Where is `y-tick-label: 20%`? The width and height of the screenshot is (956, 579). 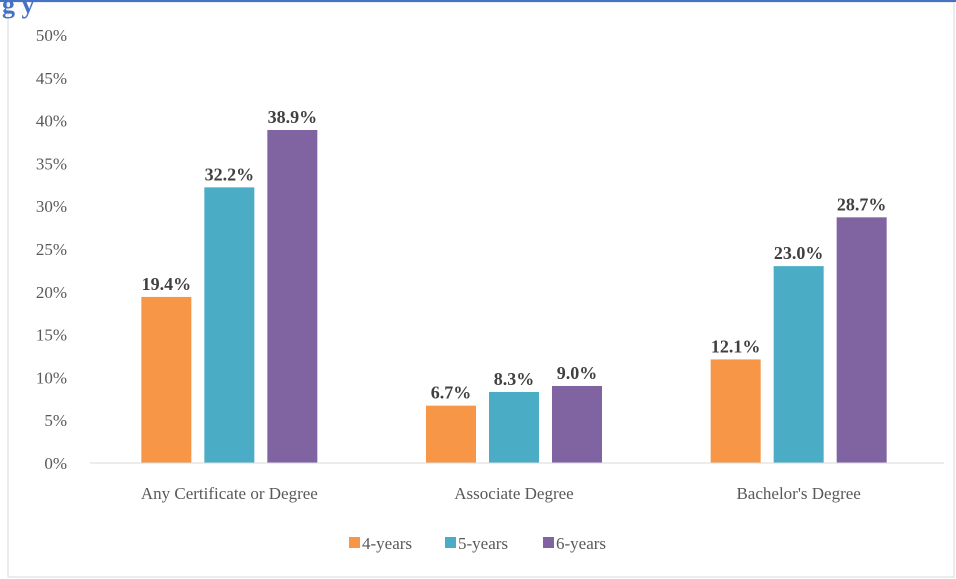
y-tick-label: 20% is located at coordinates (51, 292).